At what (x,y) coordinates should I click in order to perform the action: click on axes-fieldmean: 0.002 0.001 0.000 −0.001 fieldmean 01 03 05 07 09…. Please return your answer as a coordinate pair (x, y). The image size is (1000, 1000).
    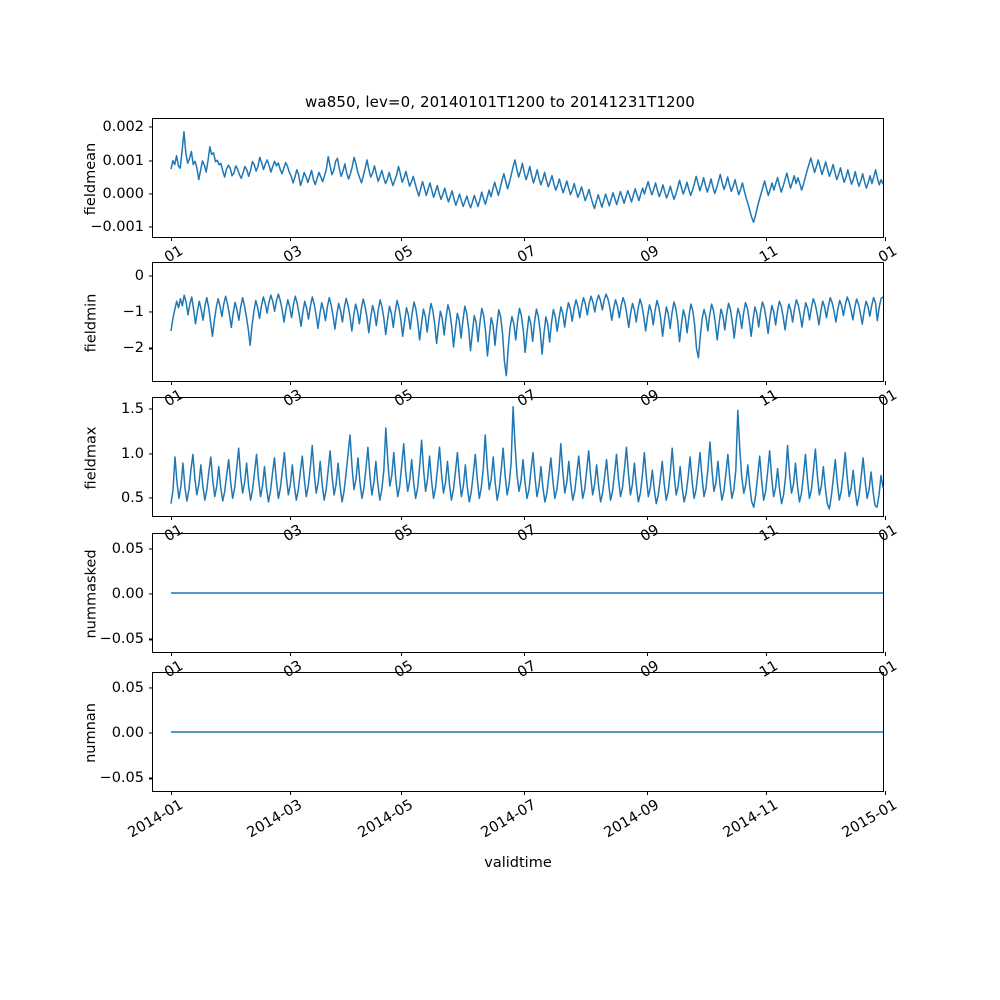
    Looking at the image, I should click on (491, 192).